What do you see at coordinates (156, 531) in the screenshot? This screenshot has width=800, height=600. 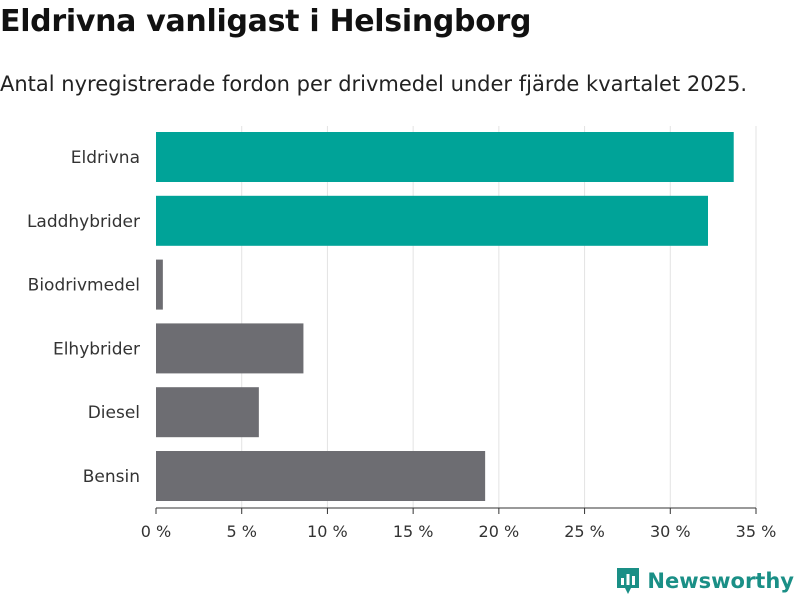 I see `x-tick-label: 0 %` at bounding box center [156, 531].